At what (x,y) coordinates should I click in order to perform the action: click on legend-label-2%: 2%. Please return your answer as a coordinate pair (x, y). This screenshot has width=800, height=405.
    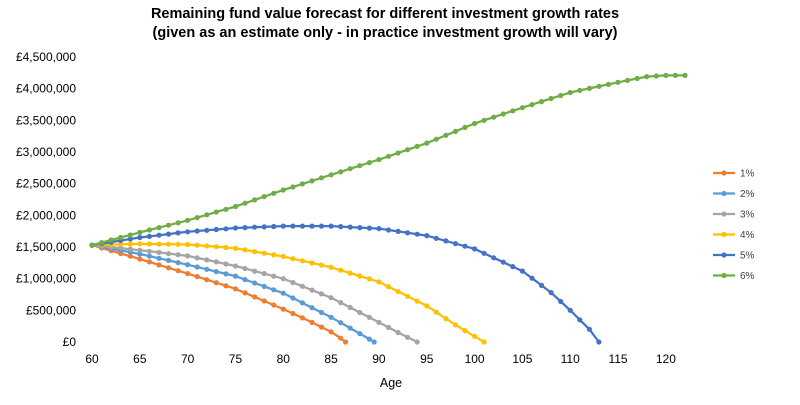
    Looking at the image, I should click on (747, 194).